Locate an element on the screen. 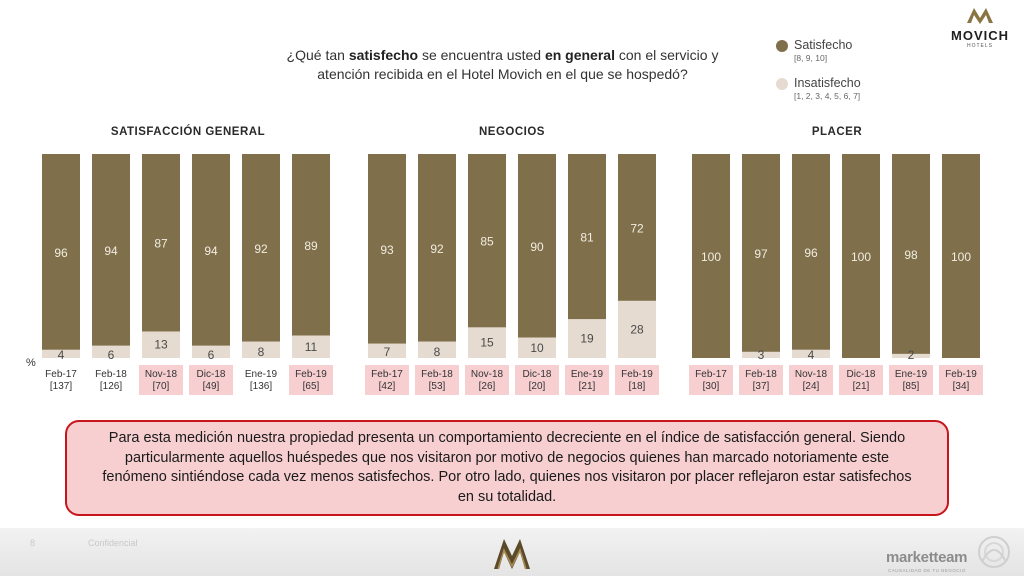 This screenshot has height=576, width=1024. question-text-2: se encuentra usted is located at coordinates (481, 55).